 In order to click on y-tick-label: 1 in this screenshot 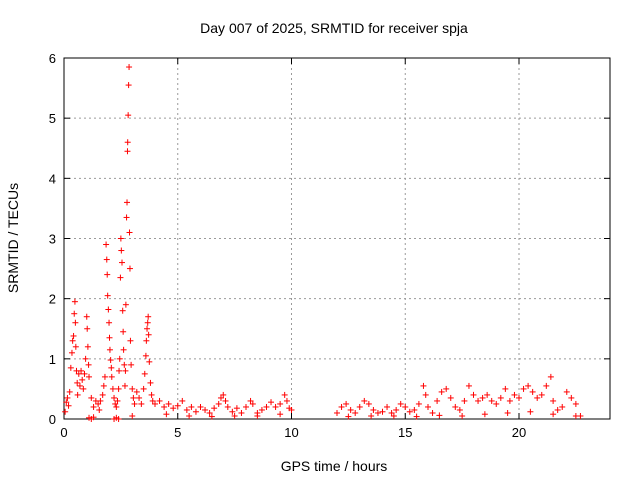, I will do `click(52, 359)`.